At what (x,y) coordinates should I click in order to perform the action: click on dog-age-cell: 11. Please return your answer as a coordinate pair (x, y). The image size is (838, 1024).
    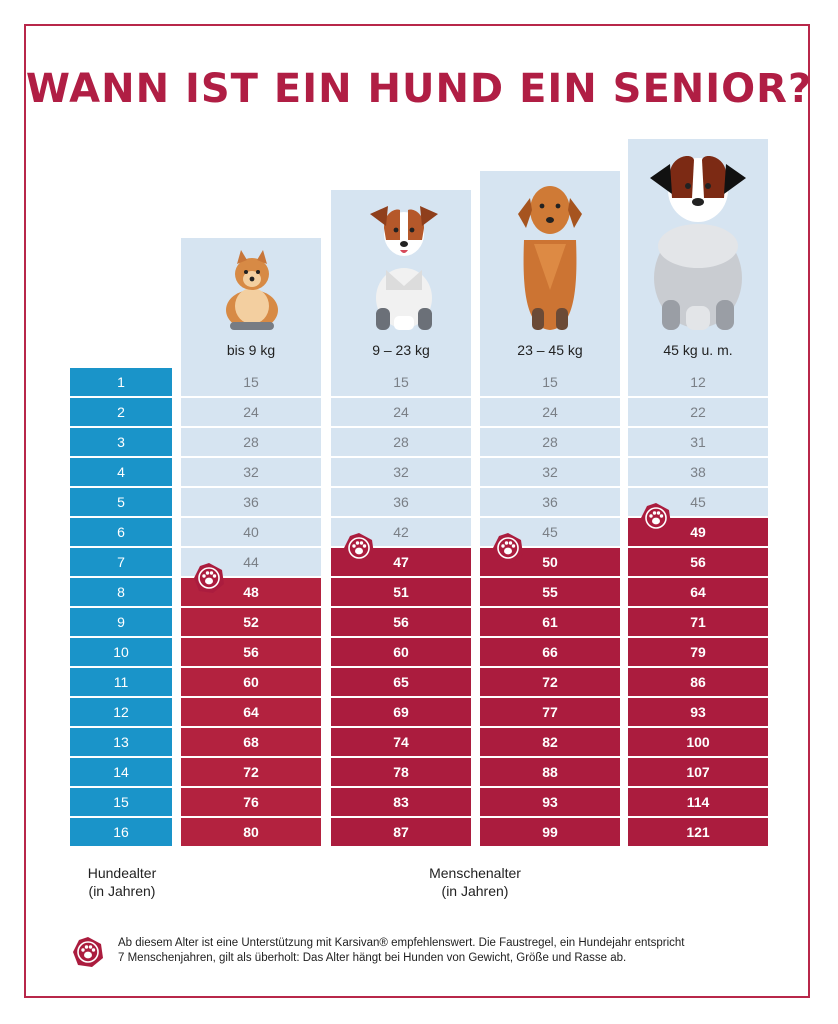
    Looking at the image, I should click on (121, 683).